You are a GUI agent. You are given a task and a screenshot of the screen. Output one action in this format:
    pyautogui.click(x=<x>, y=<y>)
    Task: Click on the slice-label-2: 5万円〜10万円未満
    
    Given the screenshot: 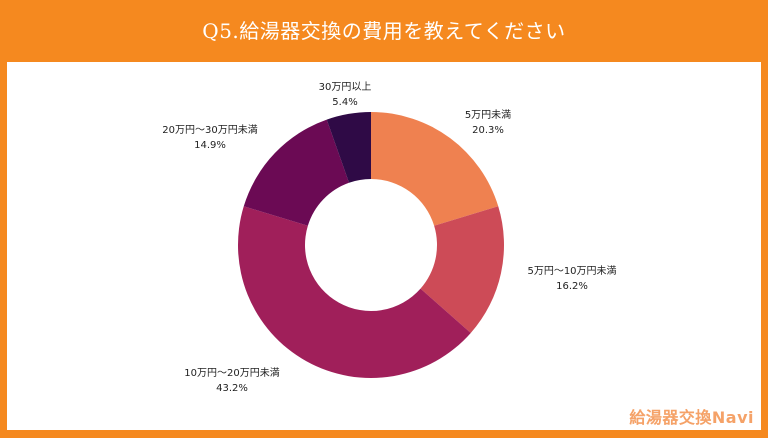 What is the action you would take?
    pyautogui.click(x=571, y=271)
    